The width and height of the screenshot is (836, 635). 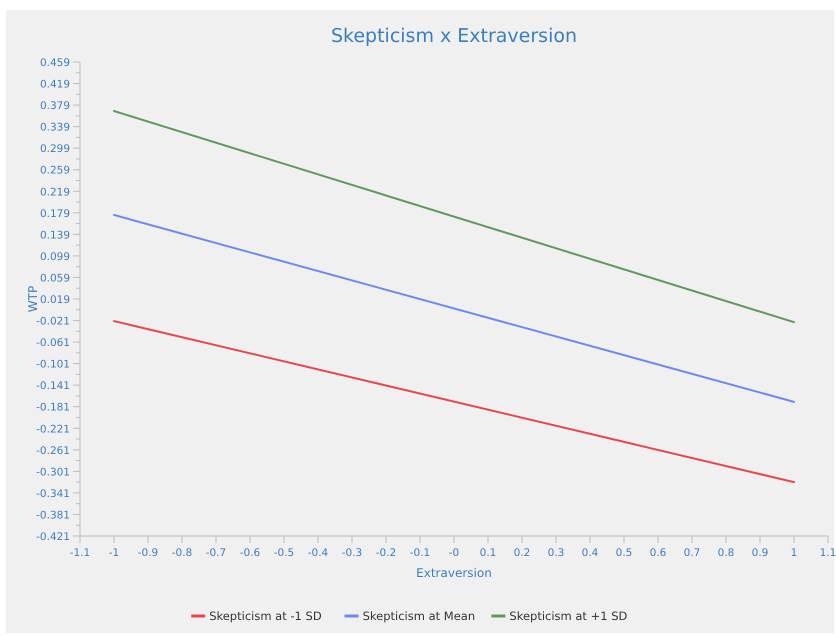 What do you see at coordinates (53, 494) in the screenshot?
I see `y-tick-label: -0.341` at bounding box center [53, 494].